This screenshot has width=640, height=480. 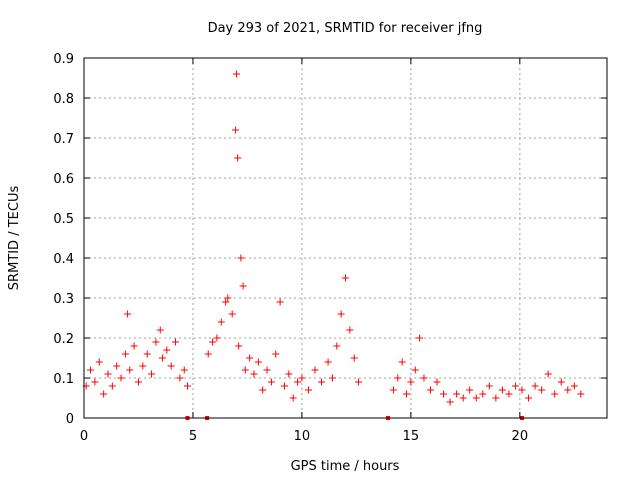 I want to click on y-tick-label: 0.4, so click(x=63, y=259).